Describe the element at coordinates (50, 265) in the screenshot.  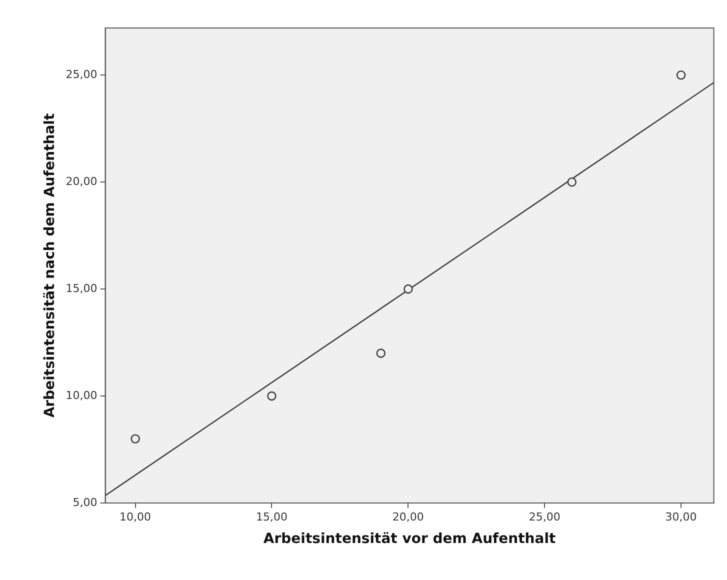
I see `y-axis-title: Arbeitsintensität nach dem Aufenthalt` at that location.